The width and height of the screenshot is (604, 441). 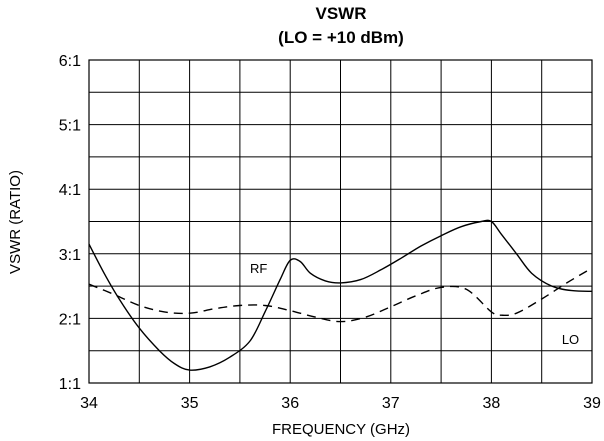 I want to click on x-tick-label: 38, so click(x=492, y=403).